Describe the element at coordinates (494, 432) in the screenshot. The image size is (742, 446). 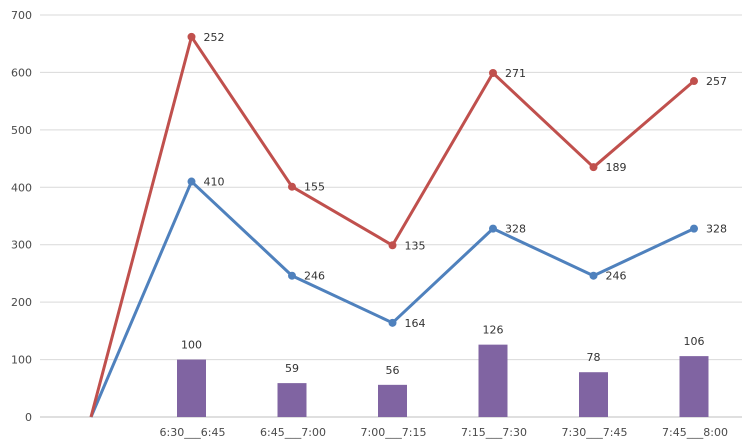
I see `x-tick-label: 7:15___7:30` at that location.